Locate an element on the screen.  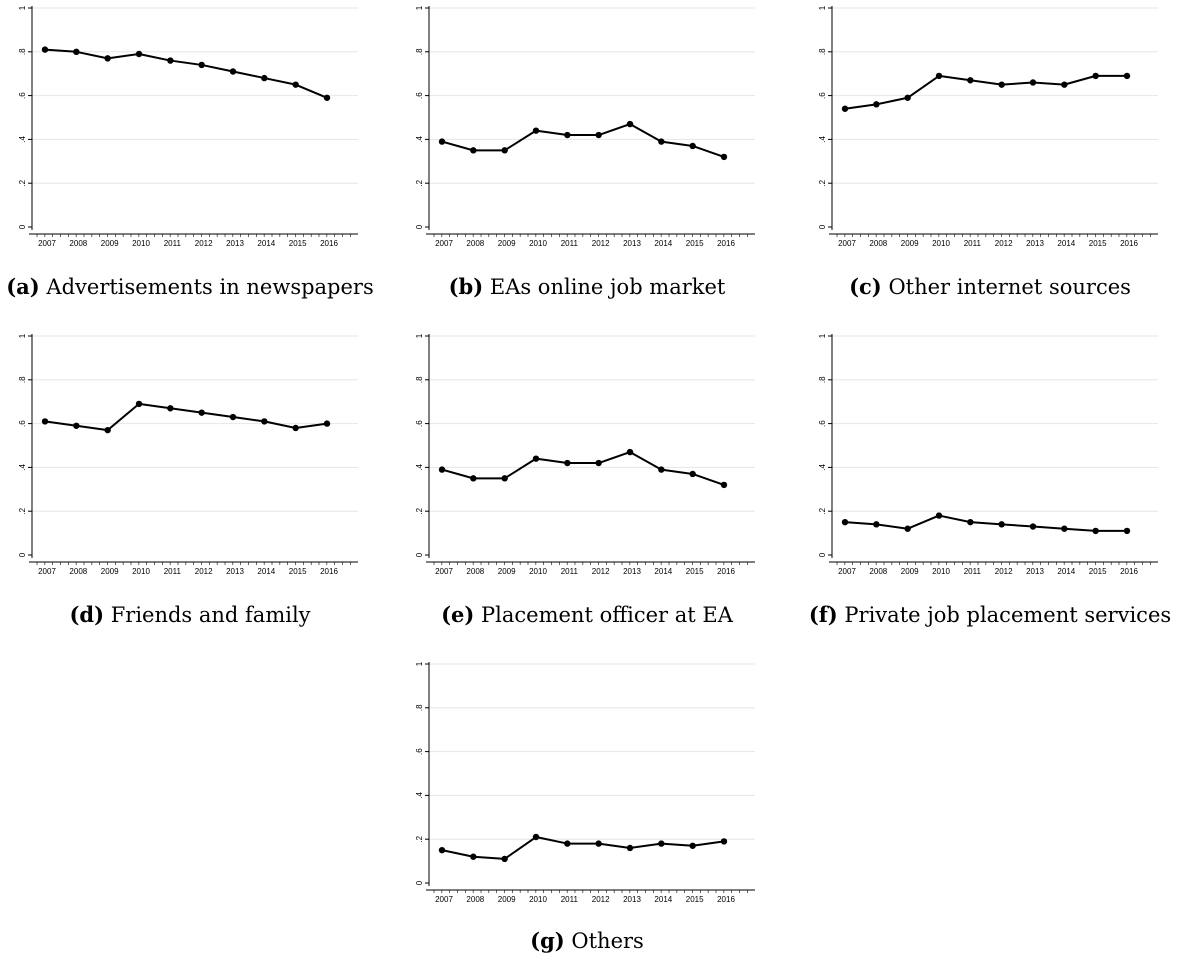
y-tick-label: 1 is located at coordinates (419, 7).